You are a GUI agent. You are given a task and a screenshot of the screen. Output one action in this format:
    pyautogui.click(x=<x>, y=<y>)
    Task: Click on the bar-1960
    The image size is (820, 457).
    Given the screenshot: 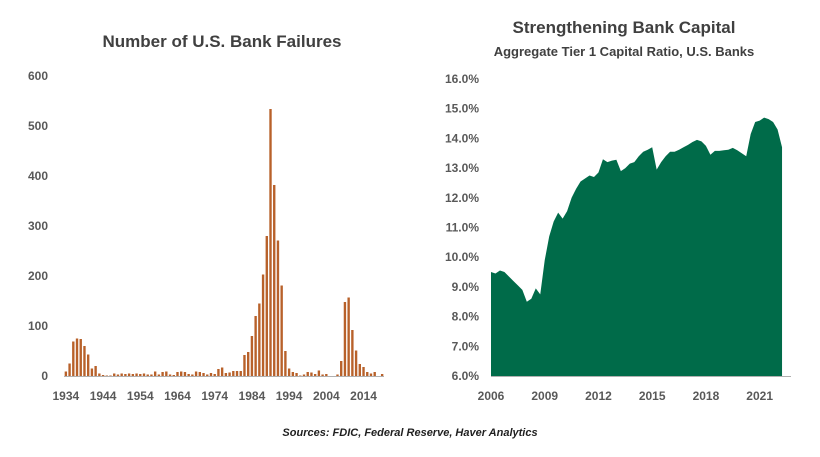 What is the action you would take?
    pyautogui.click(x=162, y=374)
    